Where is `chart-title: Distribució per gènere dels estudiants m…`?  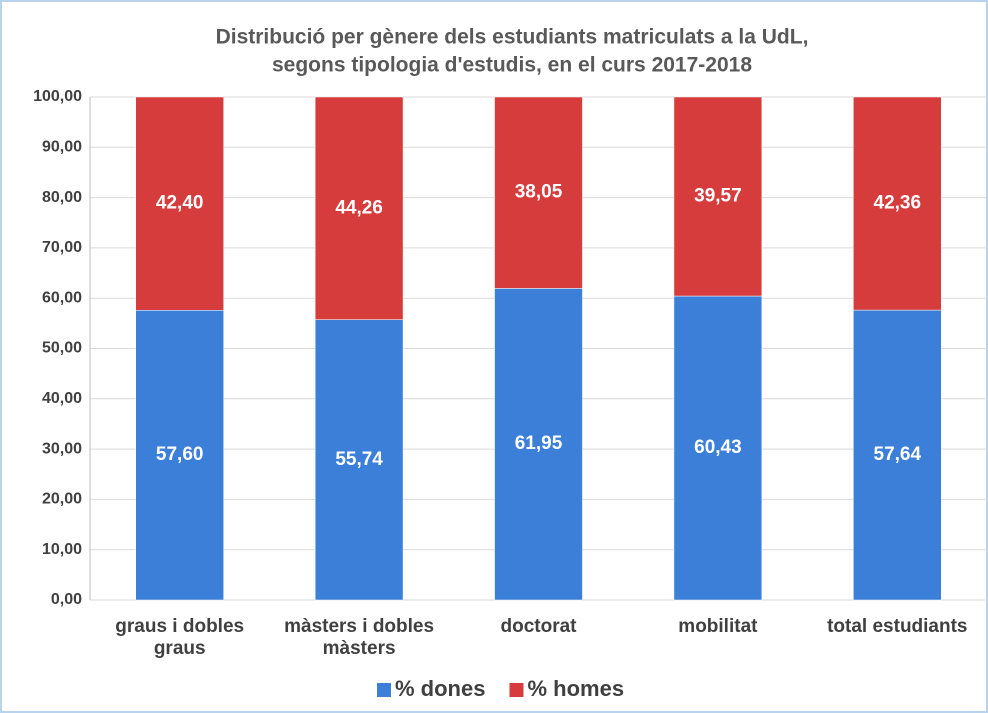
chart-title: Distribució per gènere dels estudiants m… is located at coordinates (512, 37).